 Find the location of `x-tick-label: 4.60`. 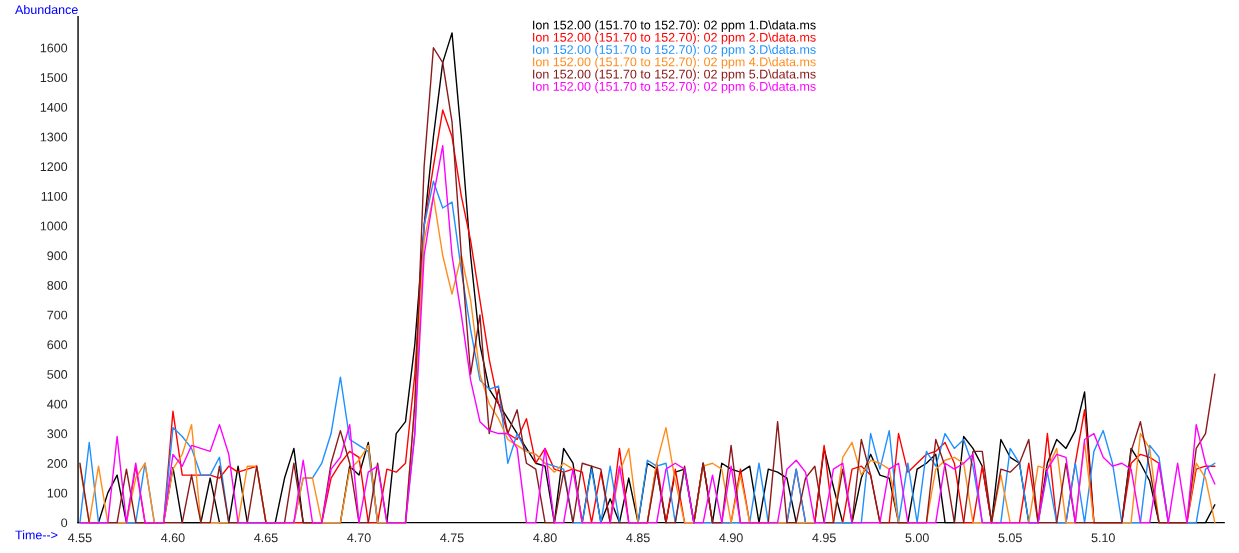

x-tick-label: 4.60 is located at coordinates (173, 538).